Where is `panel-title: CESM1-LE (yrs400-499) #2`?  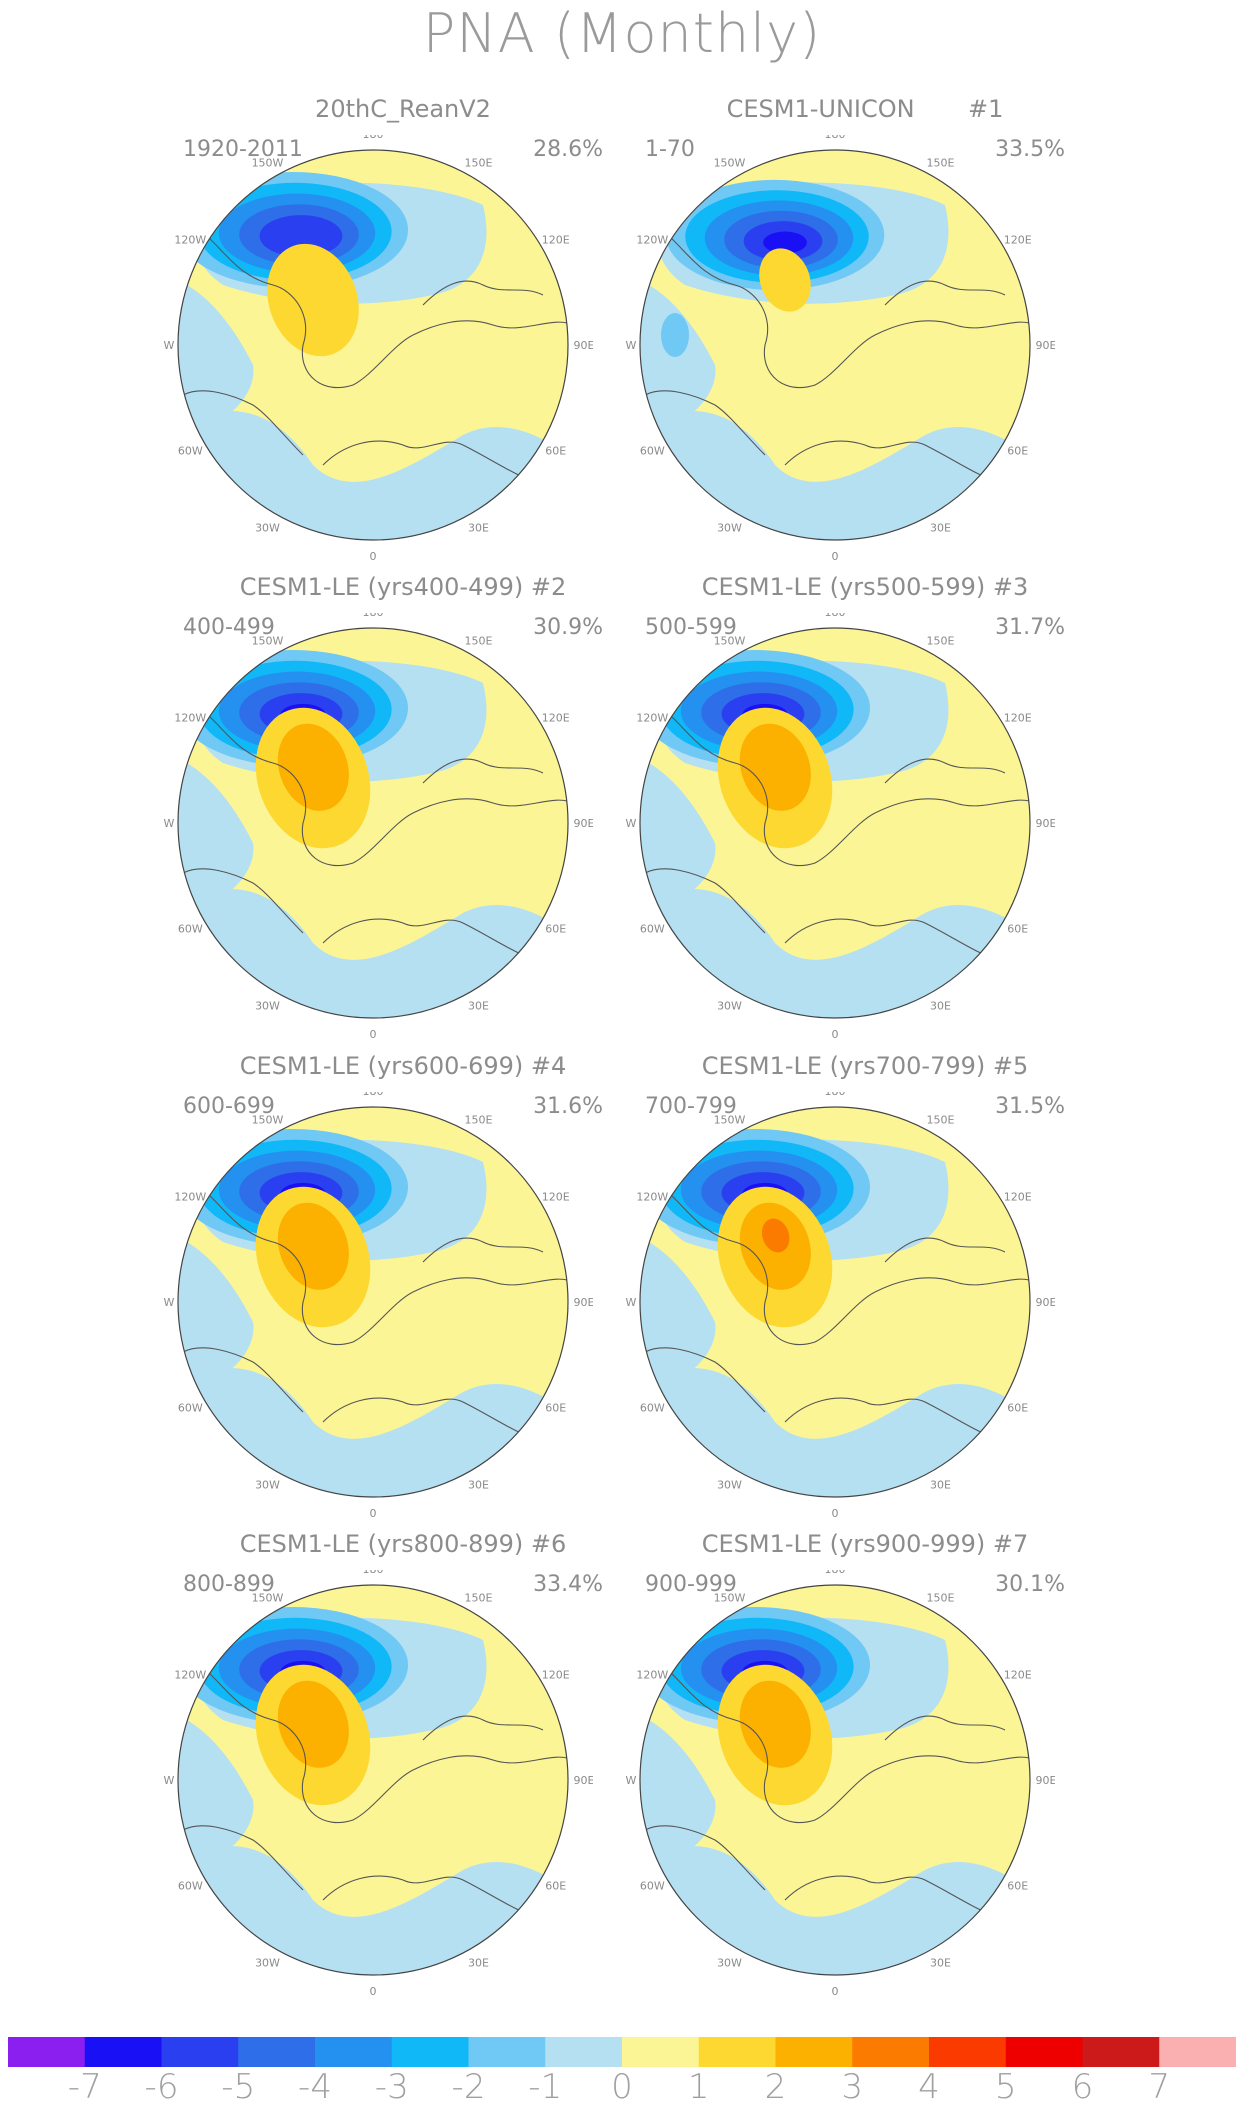 panel-title: CESM1-LE (yrs400-499) #2 is located at coordinates (403, 587).